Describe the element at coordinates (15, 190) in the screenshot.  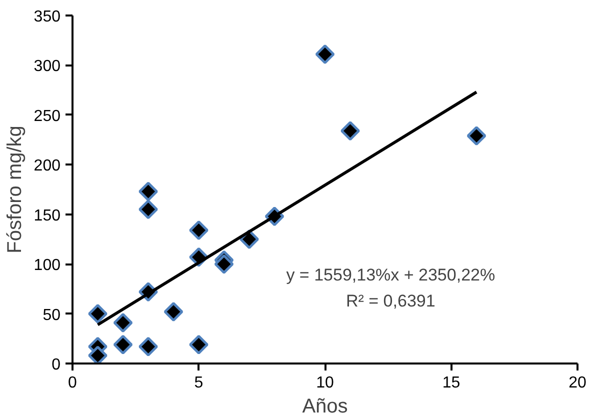
I see `y-axis-title: Fósforo mg/kg` at that location.